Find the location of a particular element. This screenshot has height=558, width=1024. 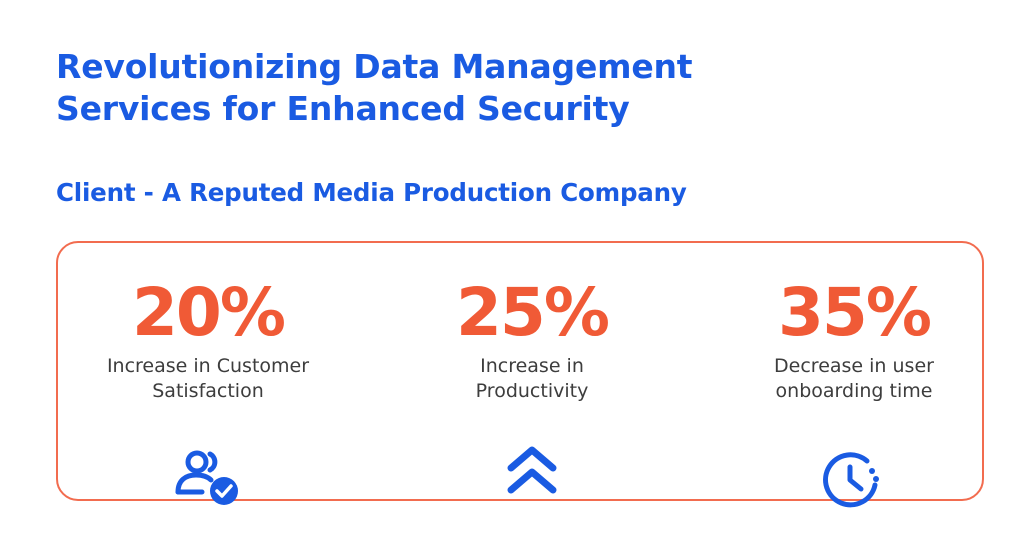

stat-label: Increase in Productivity is located at coordinates (532, 379).